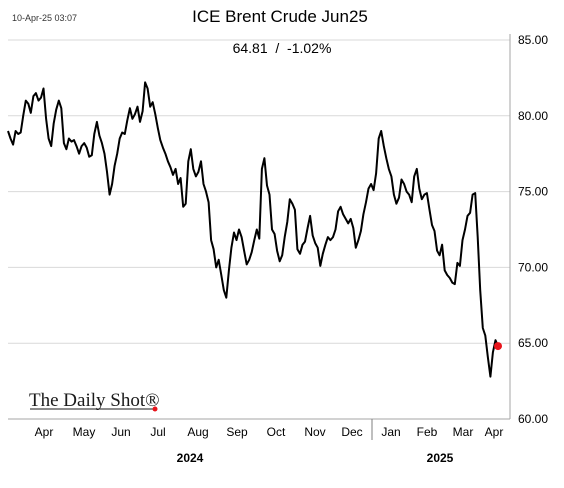 This screenshot has height=488, width=564. What do you see at coordinates (533, 229) in the screenshot?
I see `y-tick-labels: 60.00 65.00 70.00 75.00 80.00 85.00` at bounding box center [533, 229].